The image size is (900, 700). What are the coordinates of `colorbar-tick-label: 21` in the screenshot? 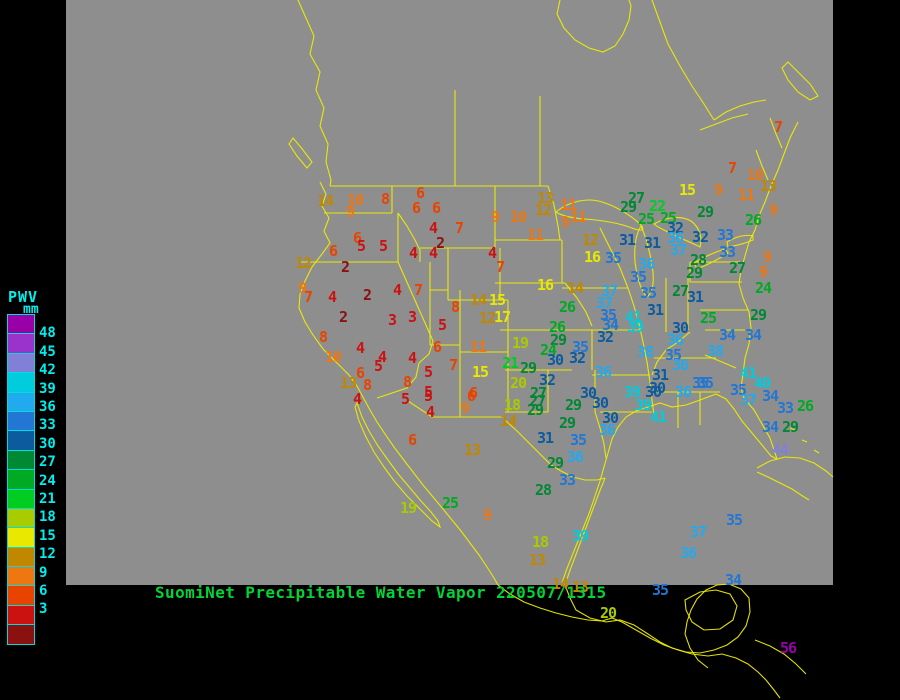 It's located at (47, 499).